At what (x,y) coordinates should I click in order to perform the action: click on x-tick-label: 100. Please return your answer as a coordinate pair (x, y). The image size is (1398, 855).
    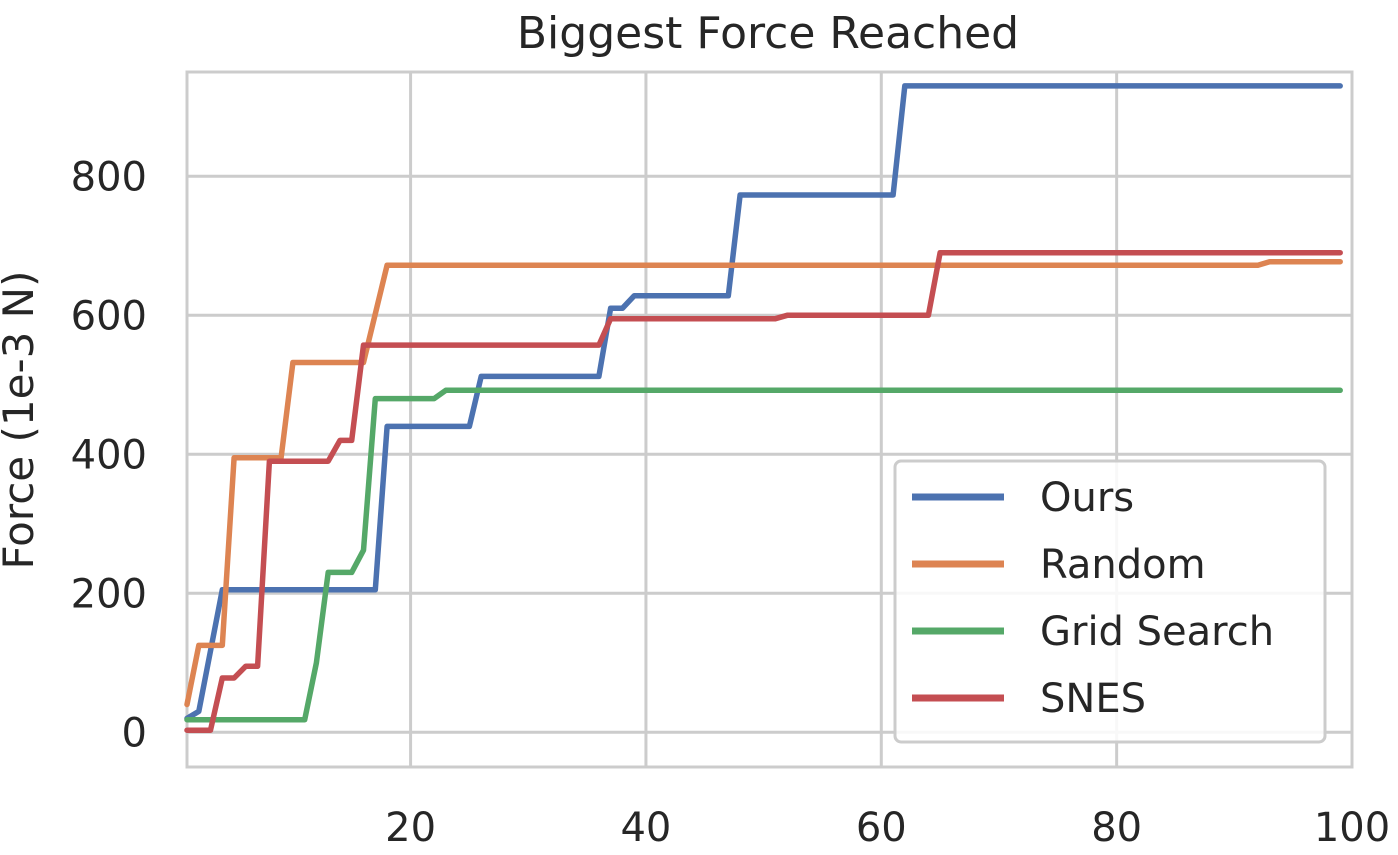
    Looking at the image, I should click on (1352, 828).